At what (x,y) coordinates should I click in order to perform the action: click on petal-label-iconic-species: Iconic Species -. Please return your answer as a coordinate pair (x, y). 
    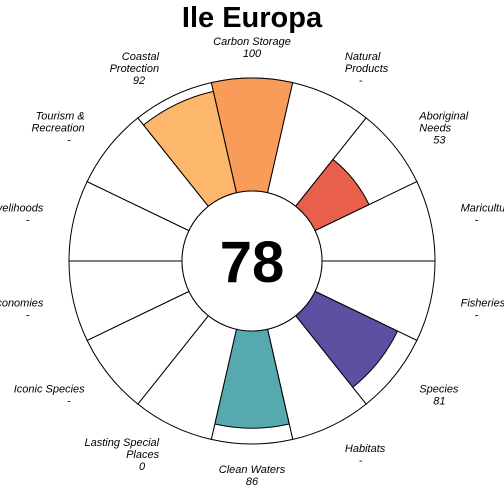
    Looking at the image, I should click on (49, 395).